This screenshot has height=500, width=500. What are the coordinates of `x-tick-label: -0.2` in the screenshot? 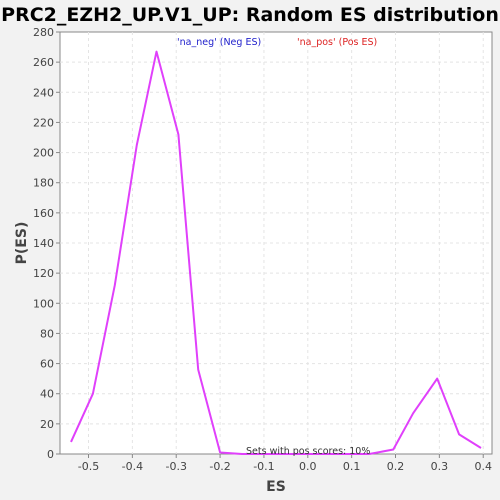 It's located at (219, 466).